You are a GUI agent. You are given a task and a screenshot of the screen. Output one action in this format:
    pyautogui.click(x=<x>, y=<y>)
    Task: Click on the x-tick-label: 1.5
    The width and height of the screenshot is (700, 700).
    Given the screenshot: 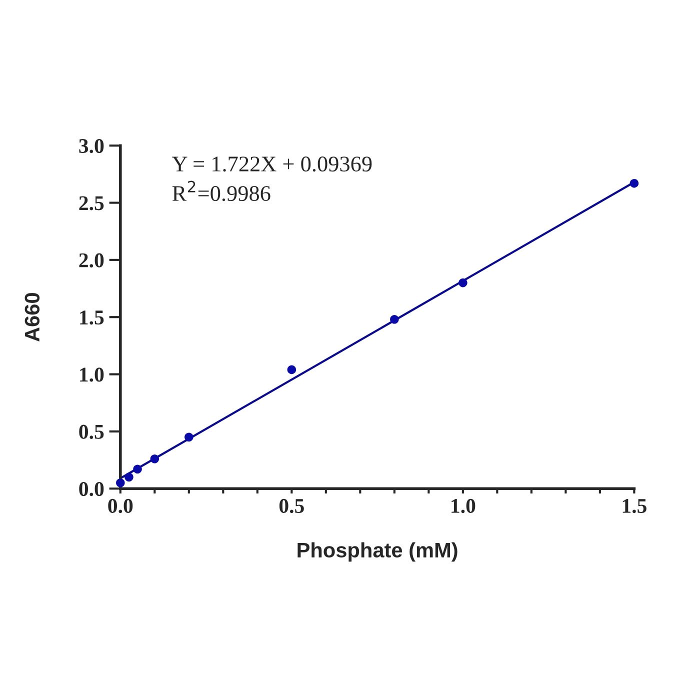 What is the action you would take?
    pyautogui.click(x=634, y=506)
    